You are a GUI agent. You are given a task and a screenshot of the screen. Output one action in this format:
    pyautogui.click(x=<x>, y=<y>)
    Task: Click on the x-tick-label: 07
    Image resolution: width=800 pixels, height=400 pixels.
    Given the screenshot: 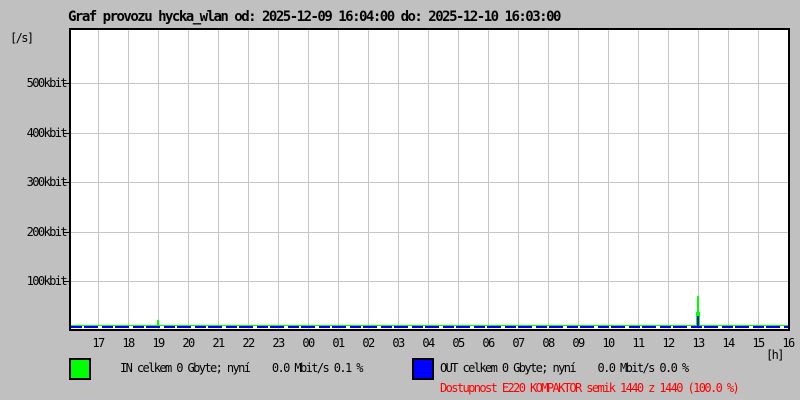 What is the action you would take?
    pyautogui.click(x=518, y=343)
    